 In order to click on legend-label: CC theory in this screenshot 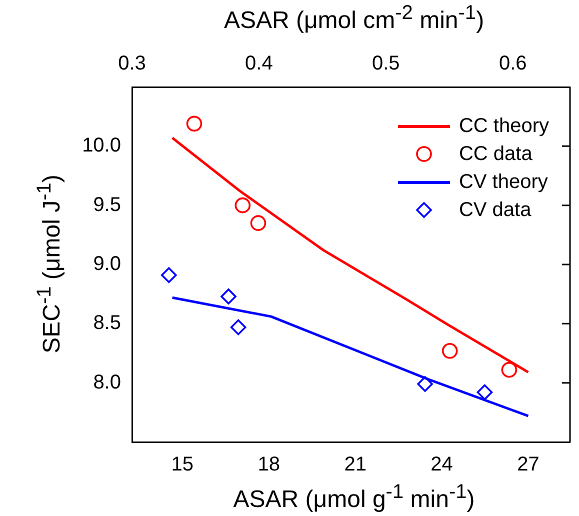, I will do `click(503, 126)`.